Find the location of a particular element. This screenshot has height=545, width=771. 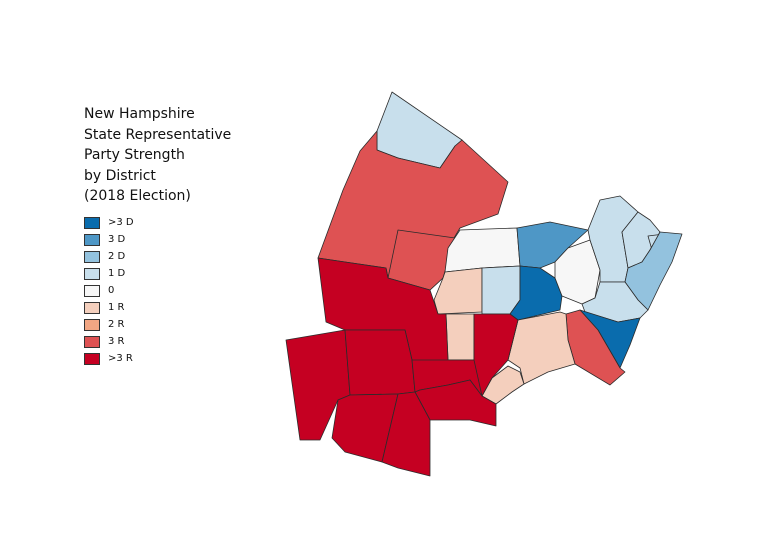

legend-item: 0 is located at coordinates (109, 290).